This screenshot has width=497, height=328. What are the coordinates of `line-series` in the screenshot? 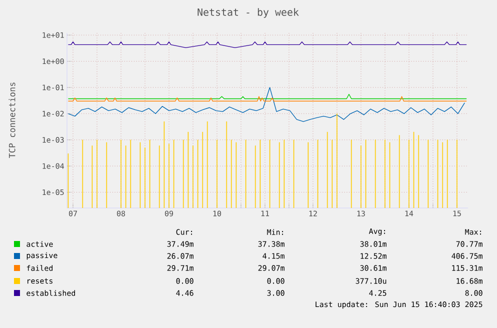 It's located at (266, 104).